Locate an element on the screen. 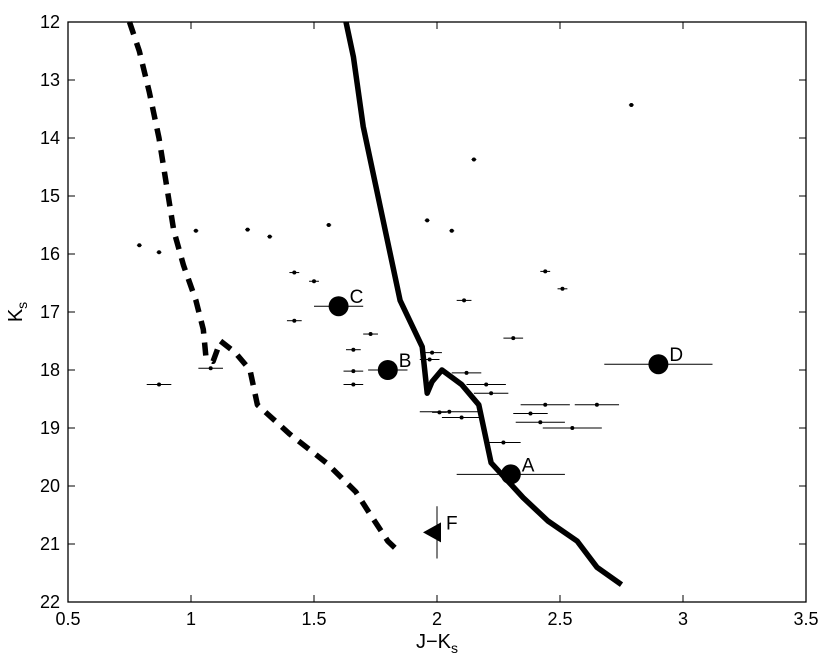 Image resolution: width=830 pixels, height=672 pixels. source-b: B is located at coordinates (389, 365).